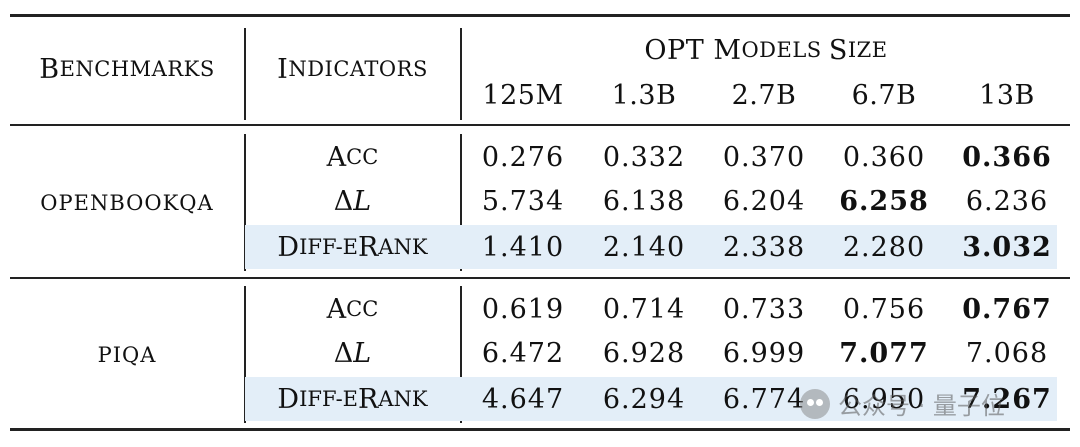 The image size is (1080, 447). I want to click on value-text: 7.077, so click(884, 353).